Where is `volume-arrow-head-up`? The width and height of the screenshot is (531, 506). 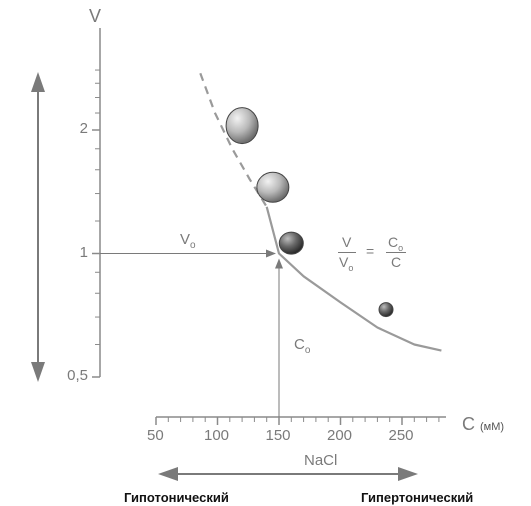 volume-arrow-head-up is located at coordinates (38, 82).